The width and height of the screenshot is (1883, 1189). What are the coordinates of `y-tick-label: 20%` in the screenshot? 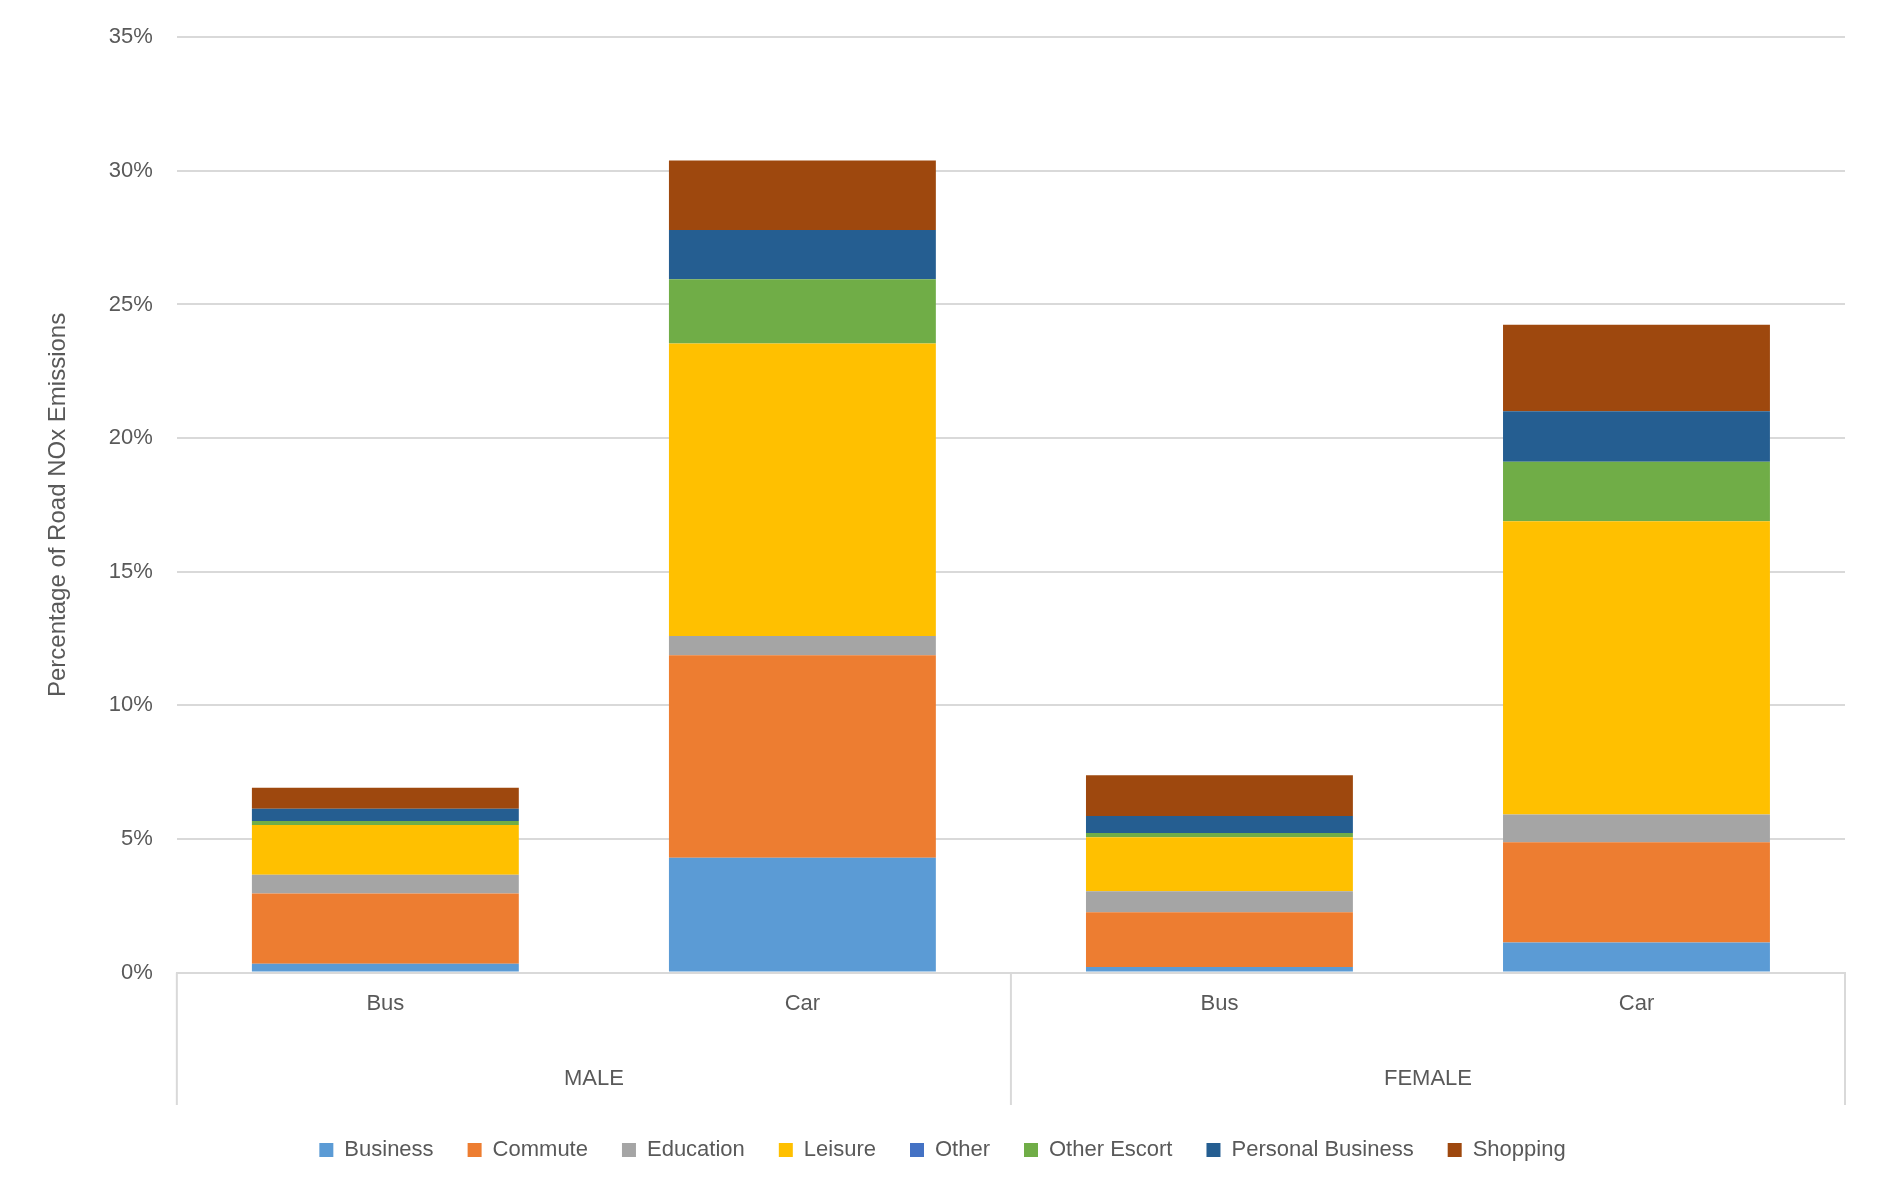 It's located at (130, 437).